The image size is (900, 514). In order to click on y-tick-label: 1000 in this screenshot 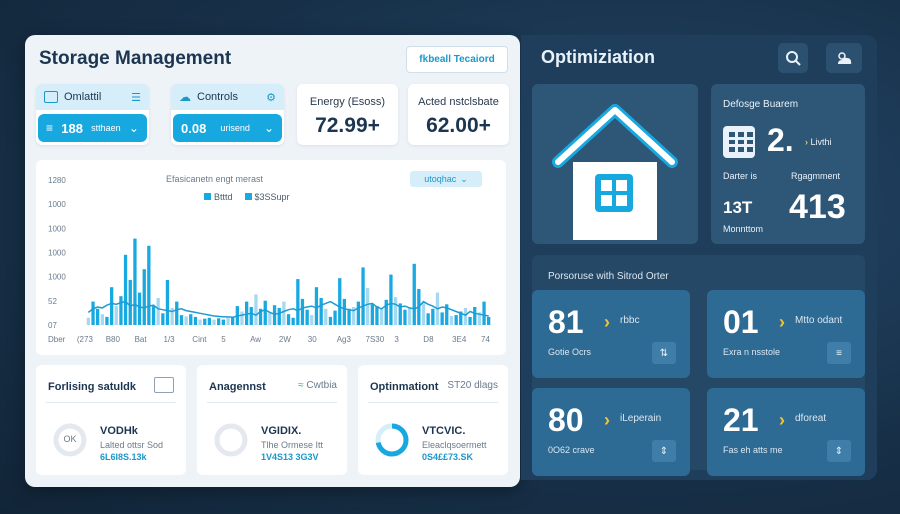, I will do `click(57, 277)`.